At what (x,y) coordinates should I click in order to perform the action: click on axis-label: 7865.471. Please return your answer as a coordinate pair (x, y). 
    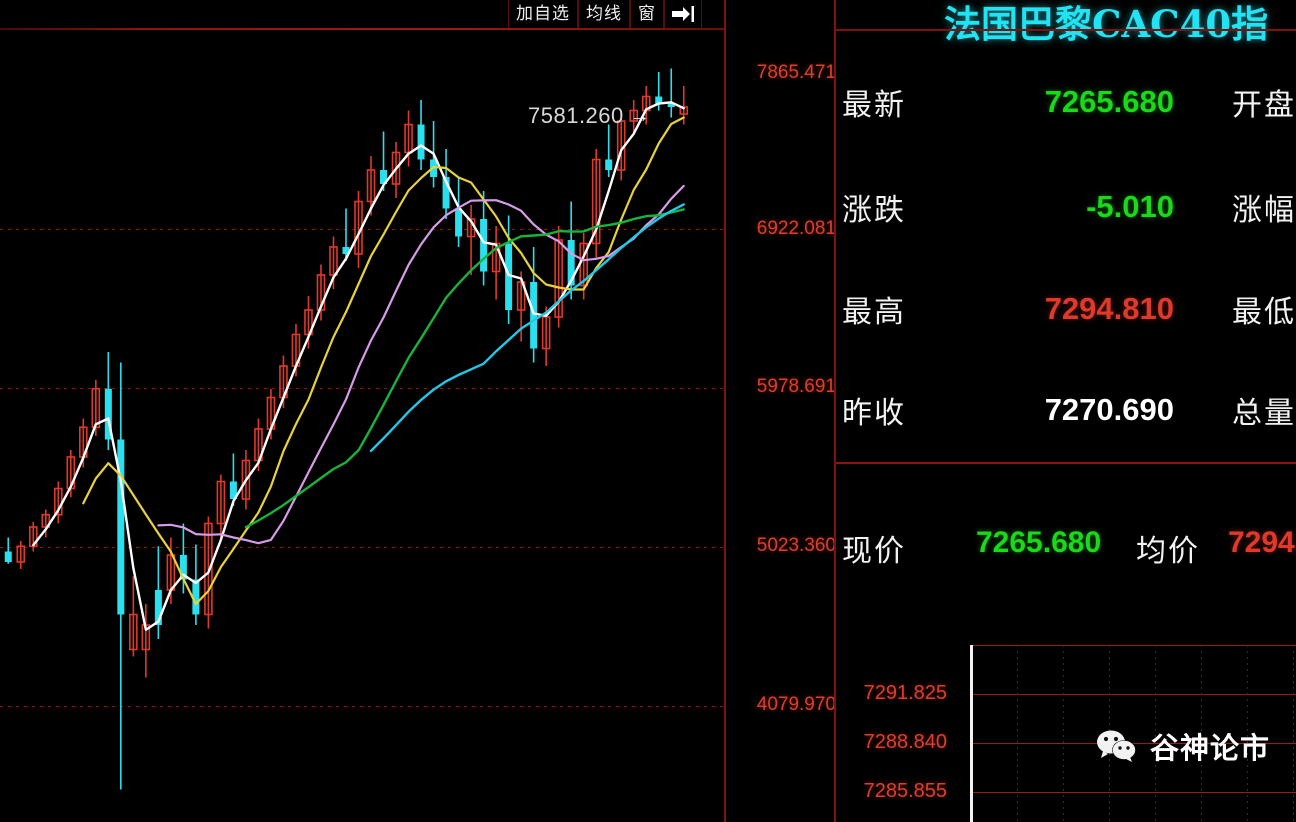
    Looking at the image, I should click on (796, 72).